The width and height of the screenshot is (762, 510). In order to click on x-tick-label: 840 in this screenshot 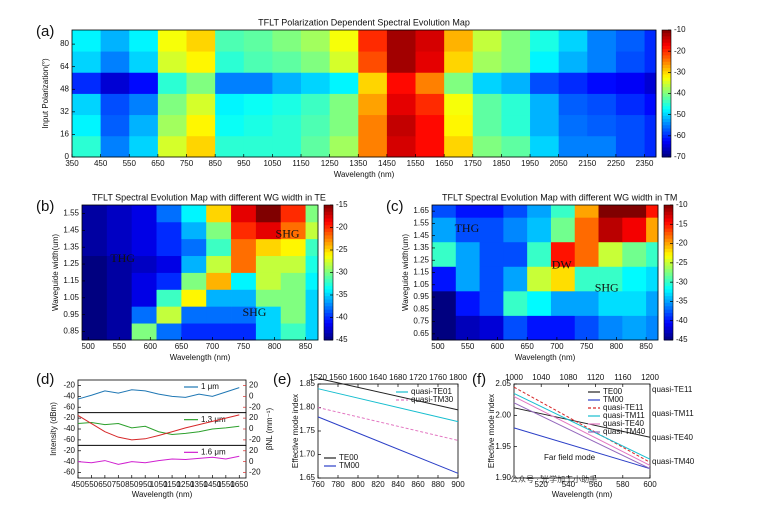, I will do `click(398, 484)`.